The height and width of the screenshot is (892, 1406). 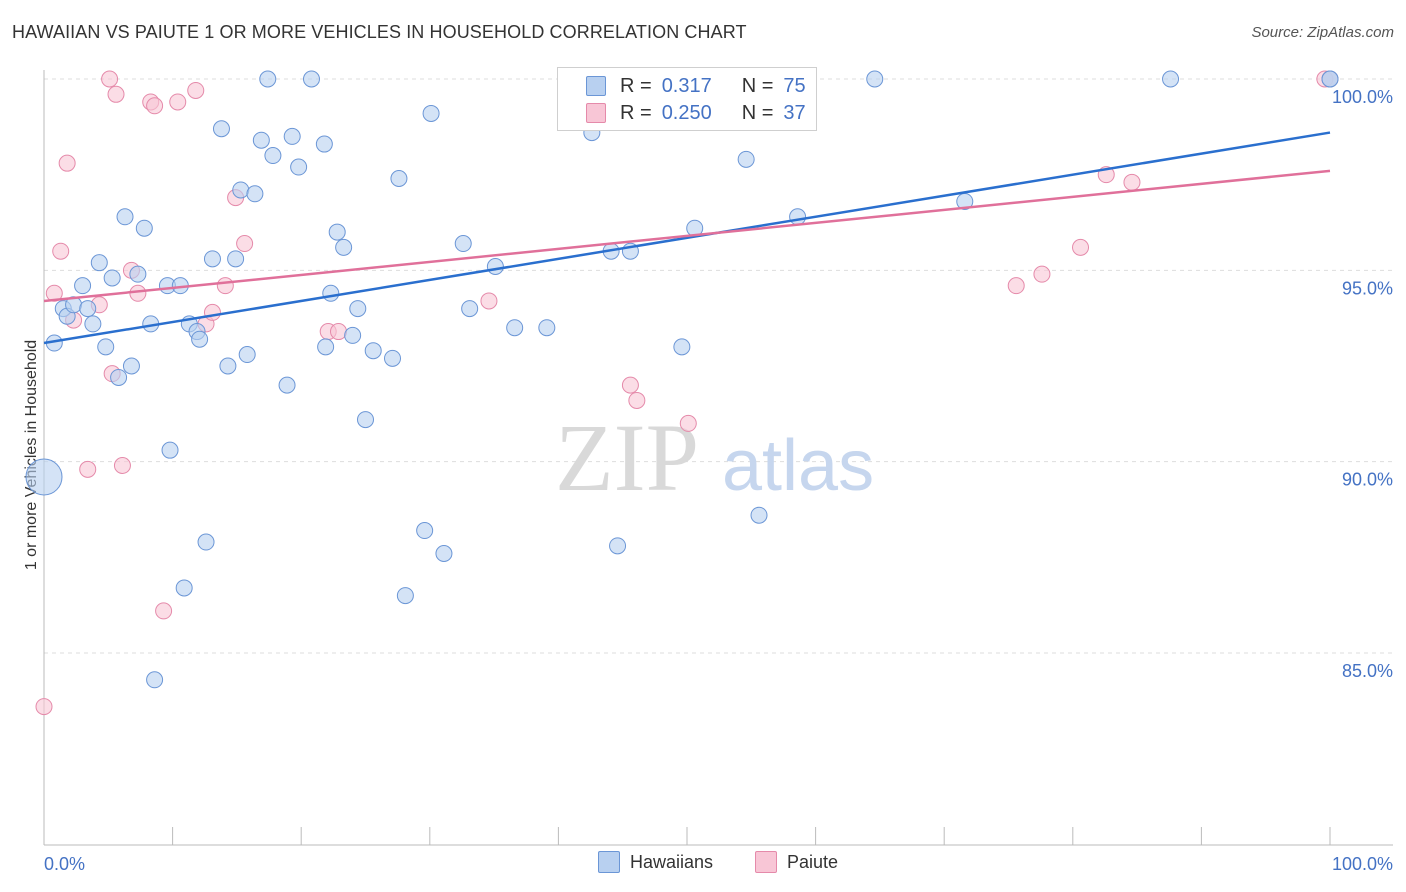 What do you see at coordinates (1367, 671) in the screenshot?
I see `y-tick-label: 85.0%` at bounding box center [1367, 671].